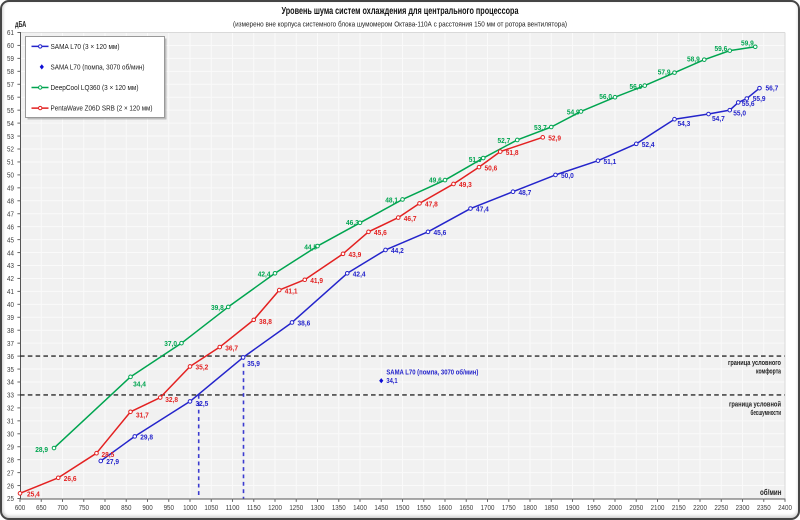 The image size is (800, 520). Describe the element at coordinates (85, 46) in the screenshot. I see `svg-text: SAMA L70 (3 × 120 мм)` at that location.